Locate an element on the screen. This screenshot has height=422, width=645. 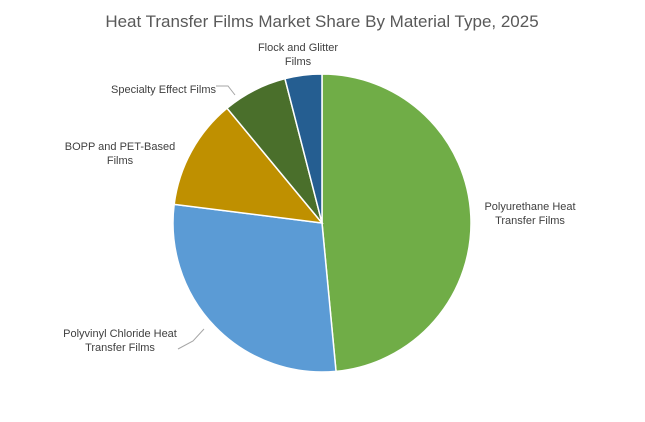
pie-slice-polyvinyl-chloride-heat-transfer-films is located at coordinates (254, 288).